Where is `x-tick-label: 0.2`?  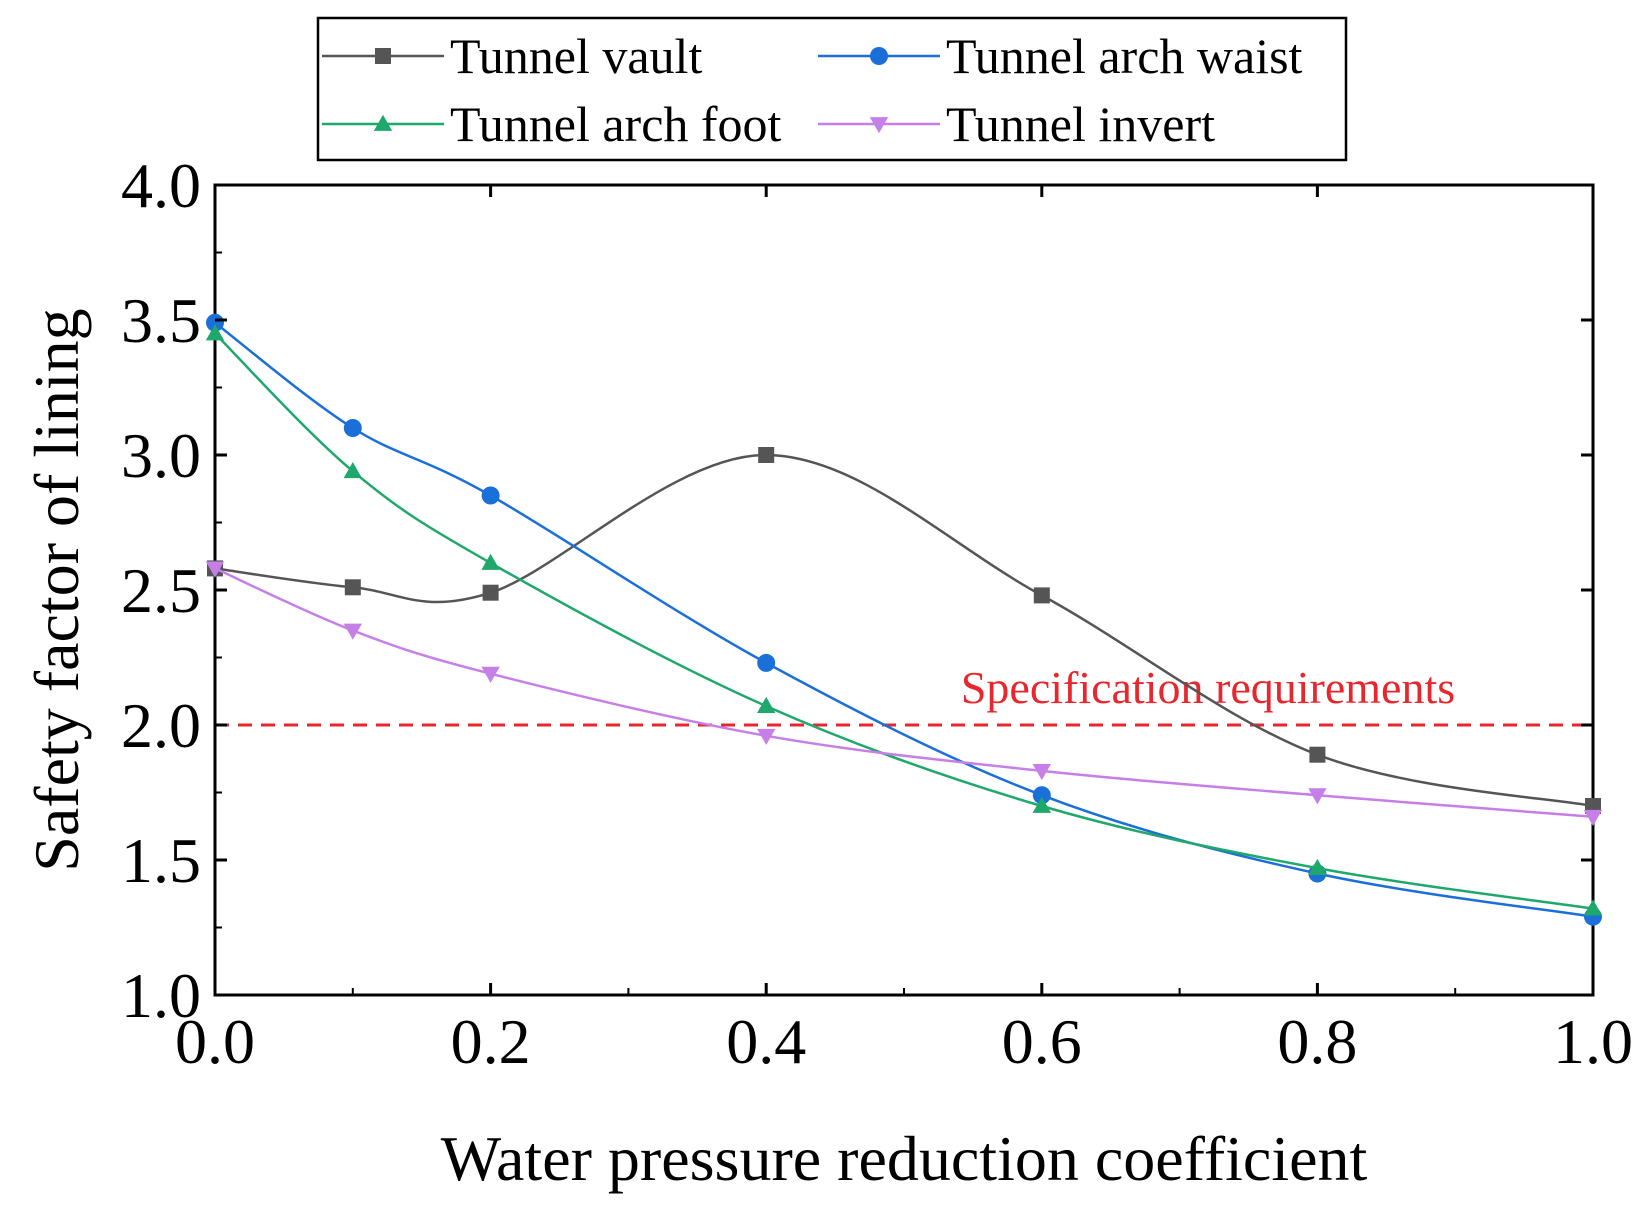
x-tick-label: 0.2 is located at coordinates (491, 1041).